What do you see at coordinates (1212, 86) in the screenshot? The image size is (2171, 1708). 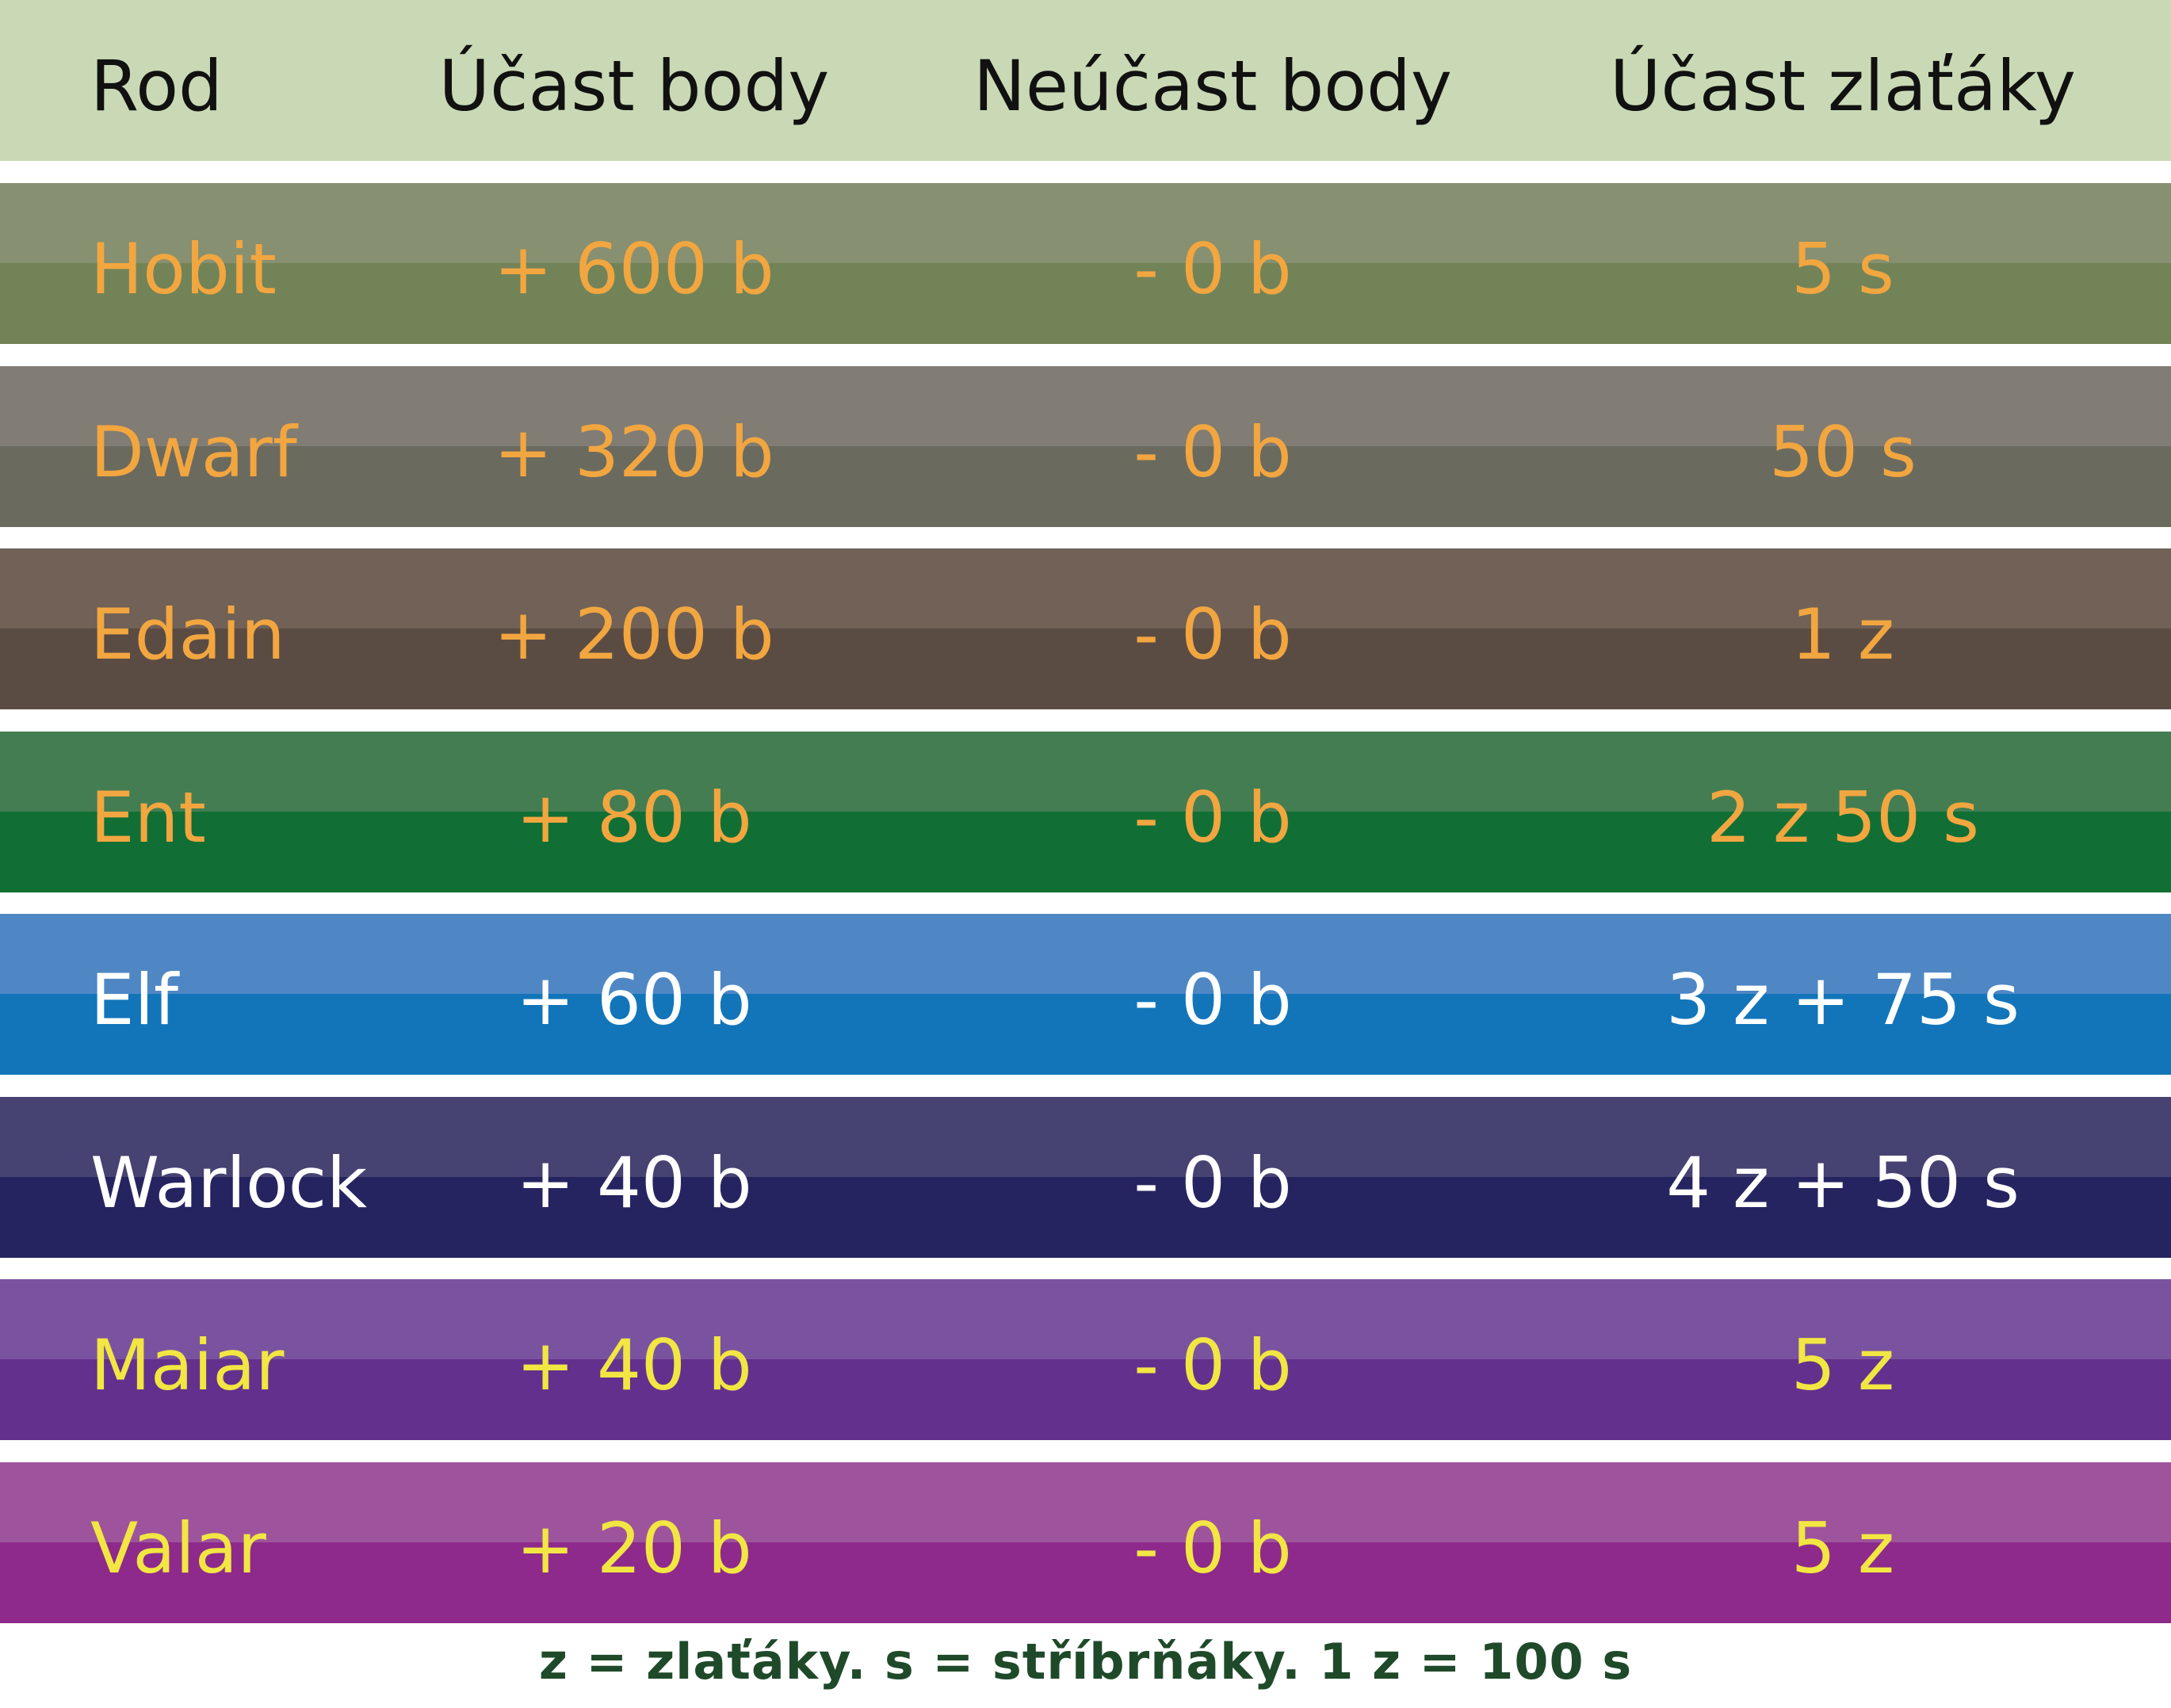 I see `header-neucast-body: Neúčast body` at bounding box center [1212, 86].